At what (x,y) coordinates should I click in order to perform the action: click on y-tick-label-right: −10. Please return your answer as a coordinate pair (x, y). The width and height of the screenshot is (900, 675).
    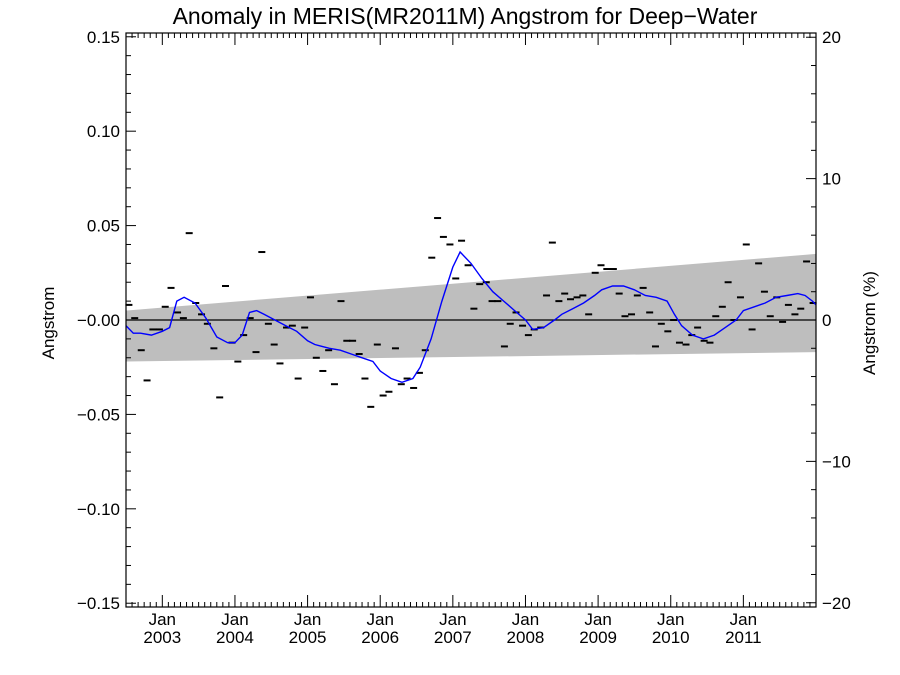
    Looking at the image, I should click on (836, 461).